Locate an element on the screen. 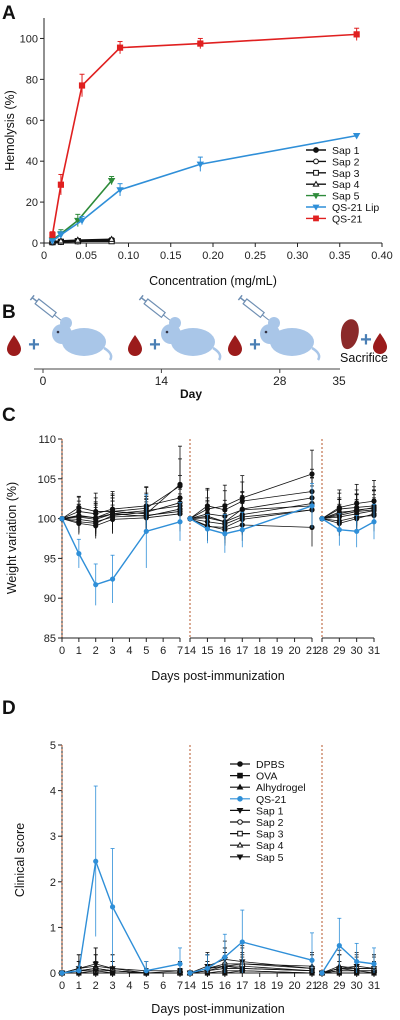 The width and height of the screenshot is (400, 1020). mouse-head is located at coordinates (270, 334).